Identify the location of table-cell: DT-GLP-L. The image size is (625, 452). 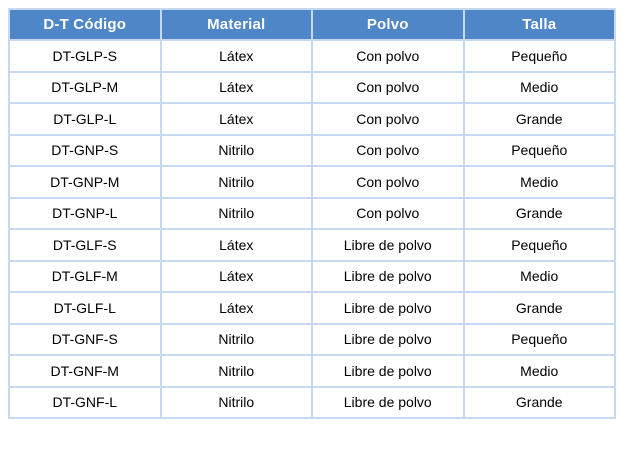
(85, 119).